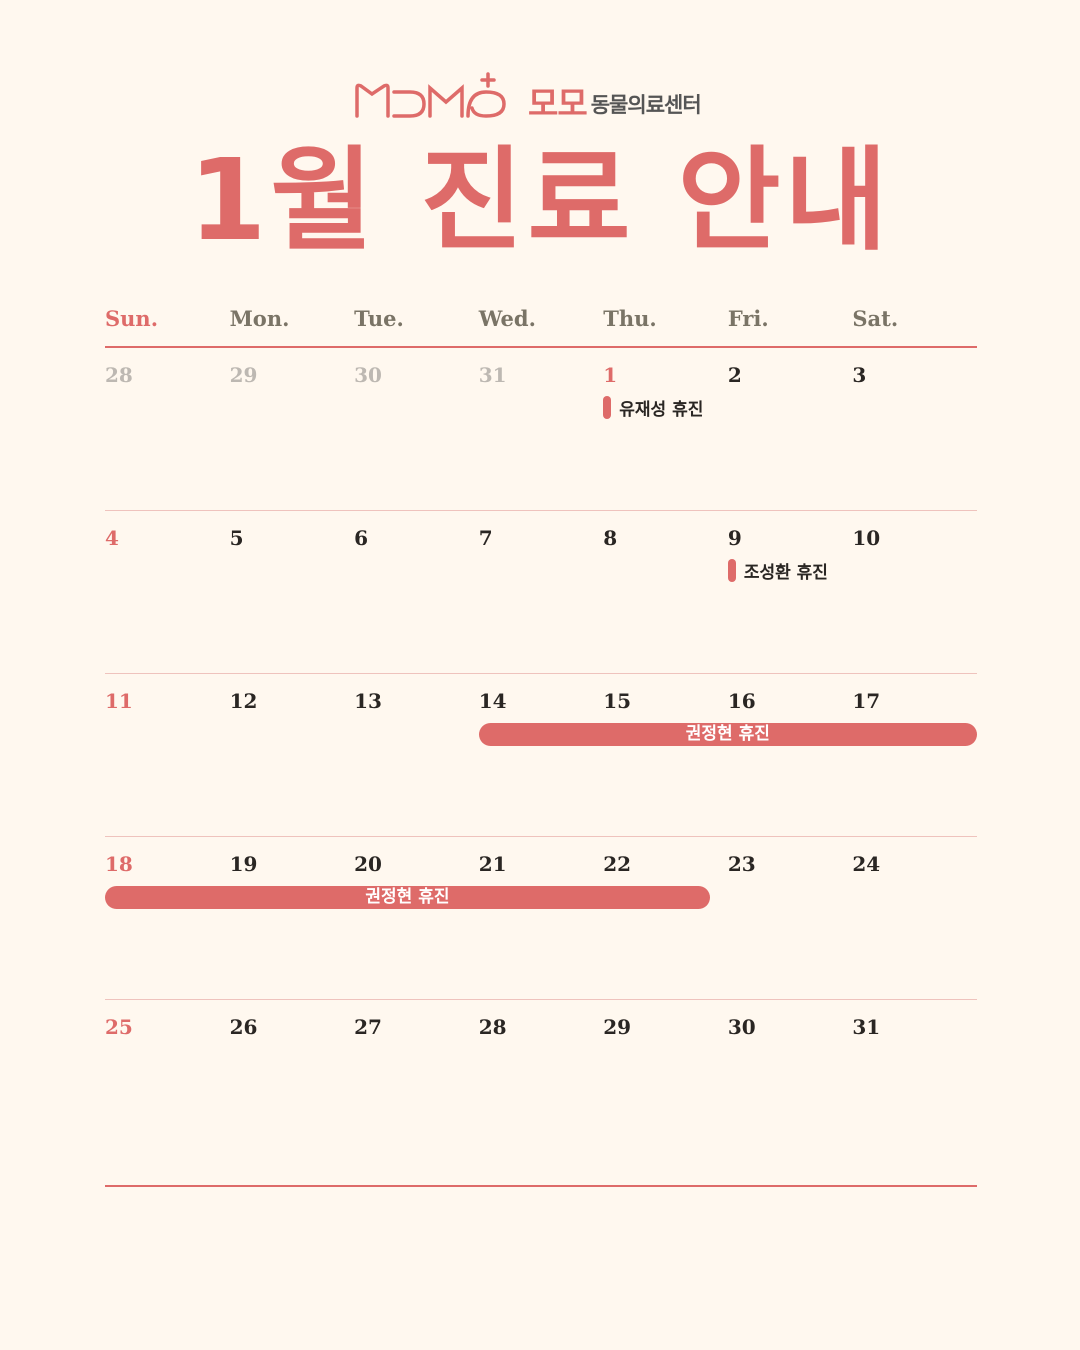 The image size is (1080, 1350). Describe the element at coordinates (368, 864) in the screenshot. I see `day-number: 20` at that location.